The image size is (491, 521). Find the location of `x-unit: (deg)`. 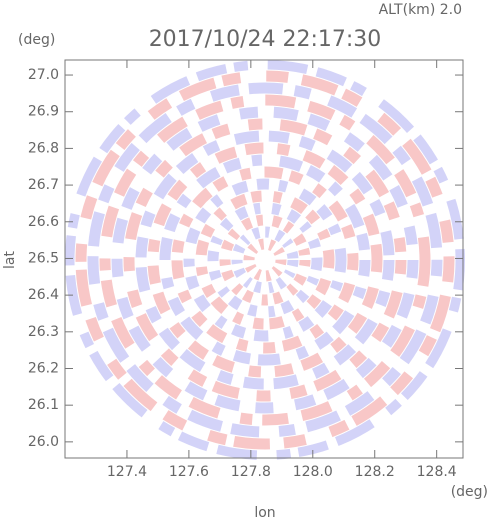

x-unit: (deg) is located at coordinates (469, 492).